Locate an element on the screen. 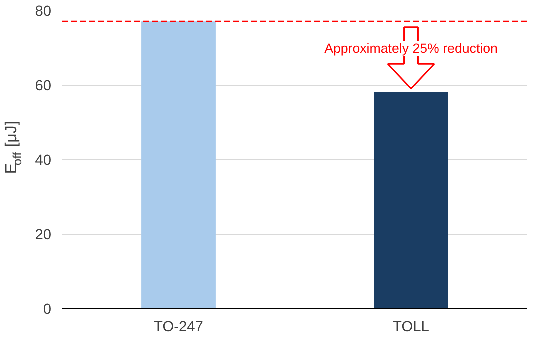 This screenshot has width=547, height=345. y-tick-label: 40 is located at coordinates (43, 161).